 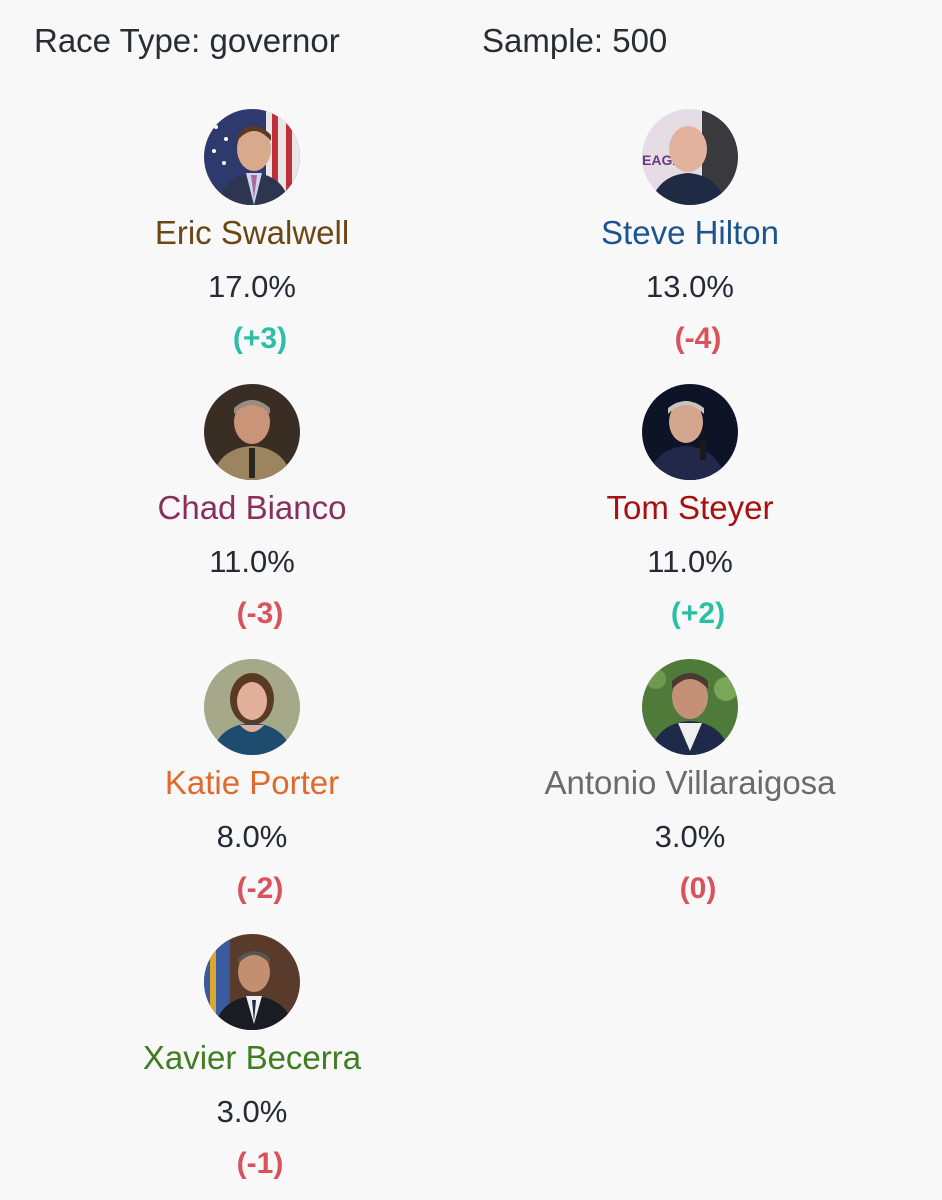 I want to click on candidate-card: Katie Porter 8.0% (-2), so click(x=252, y=784).